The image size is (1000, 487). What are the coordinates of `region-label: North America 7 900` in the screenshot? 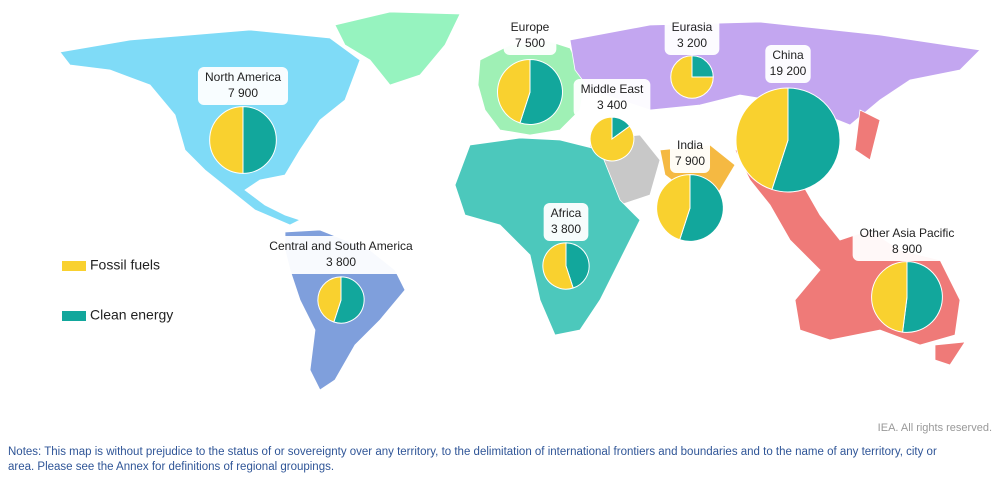 It's located at (243, 86).